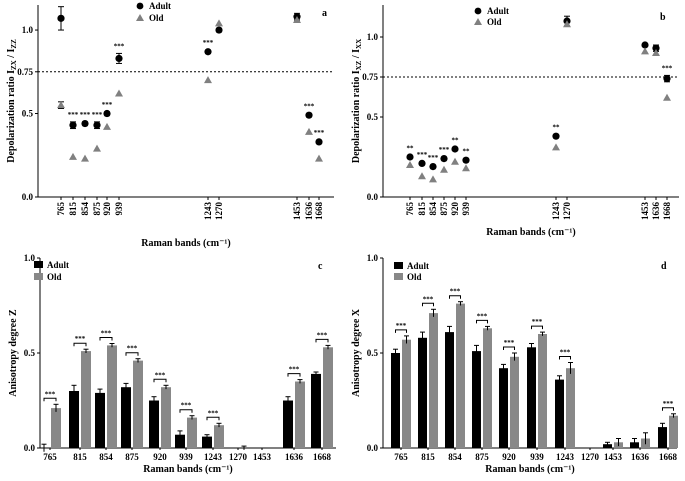 This screenshot has width=685, height=481. I want to click on x-tick-label: 1636, so click(294, 457).